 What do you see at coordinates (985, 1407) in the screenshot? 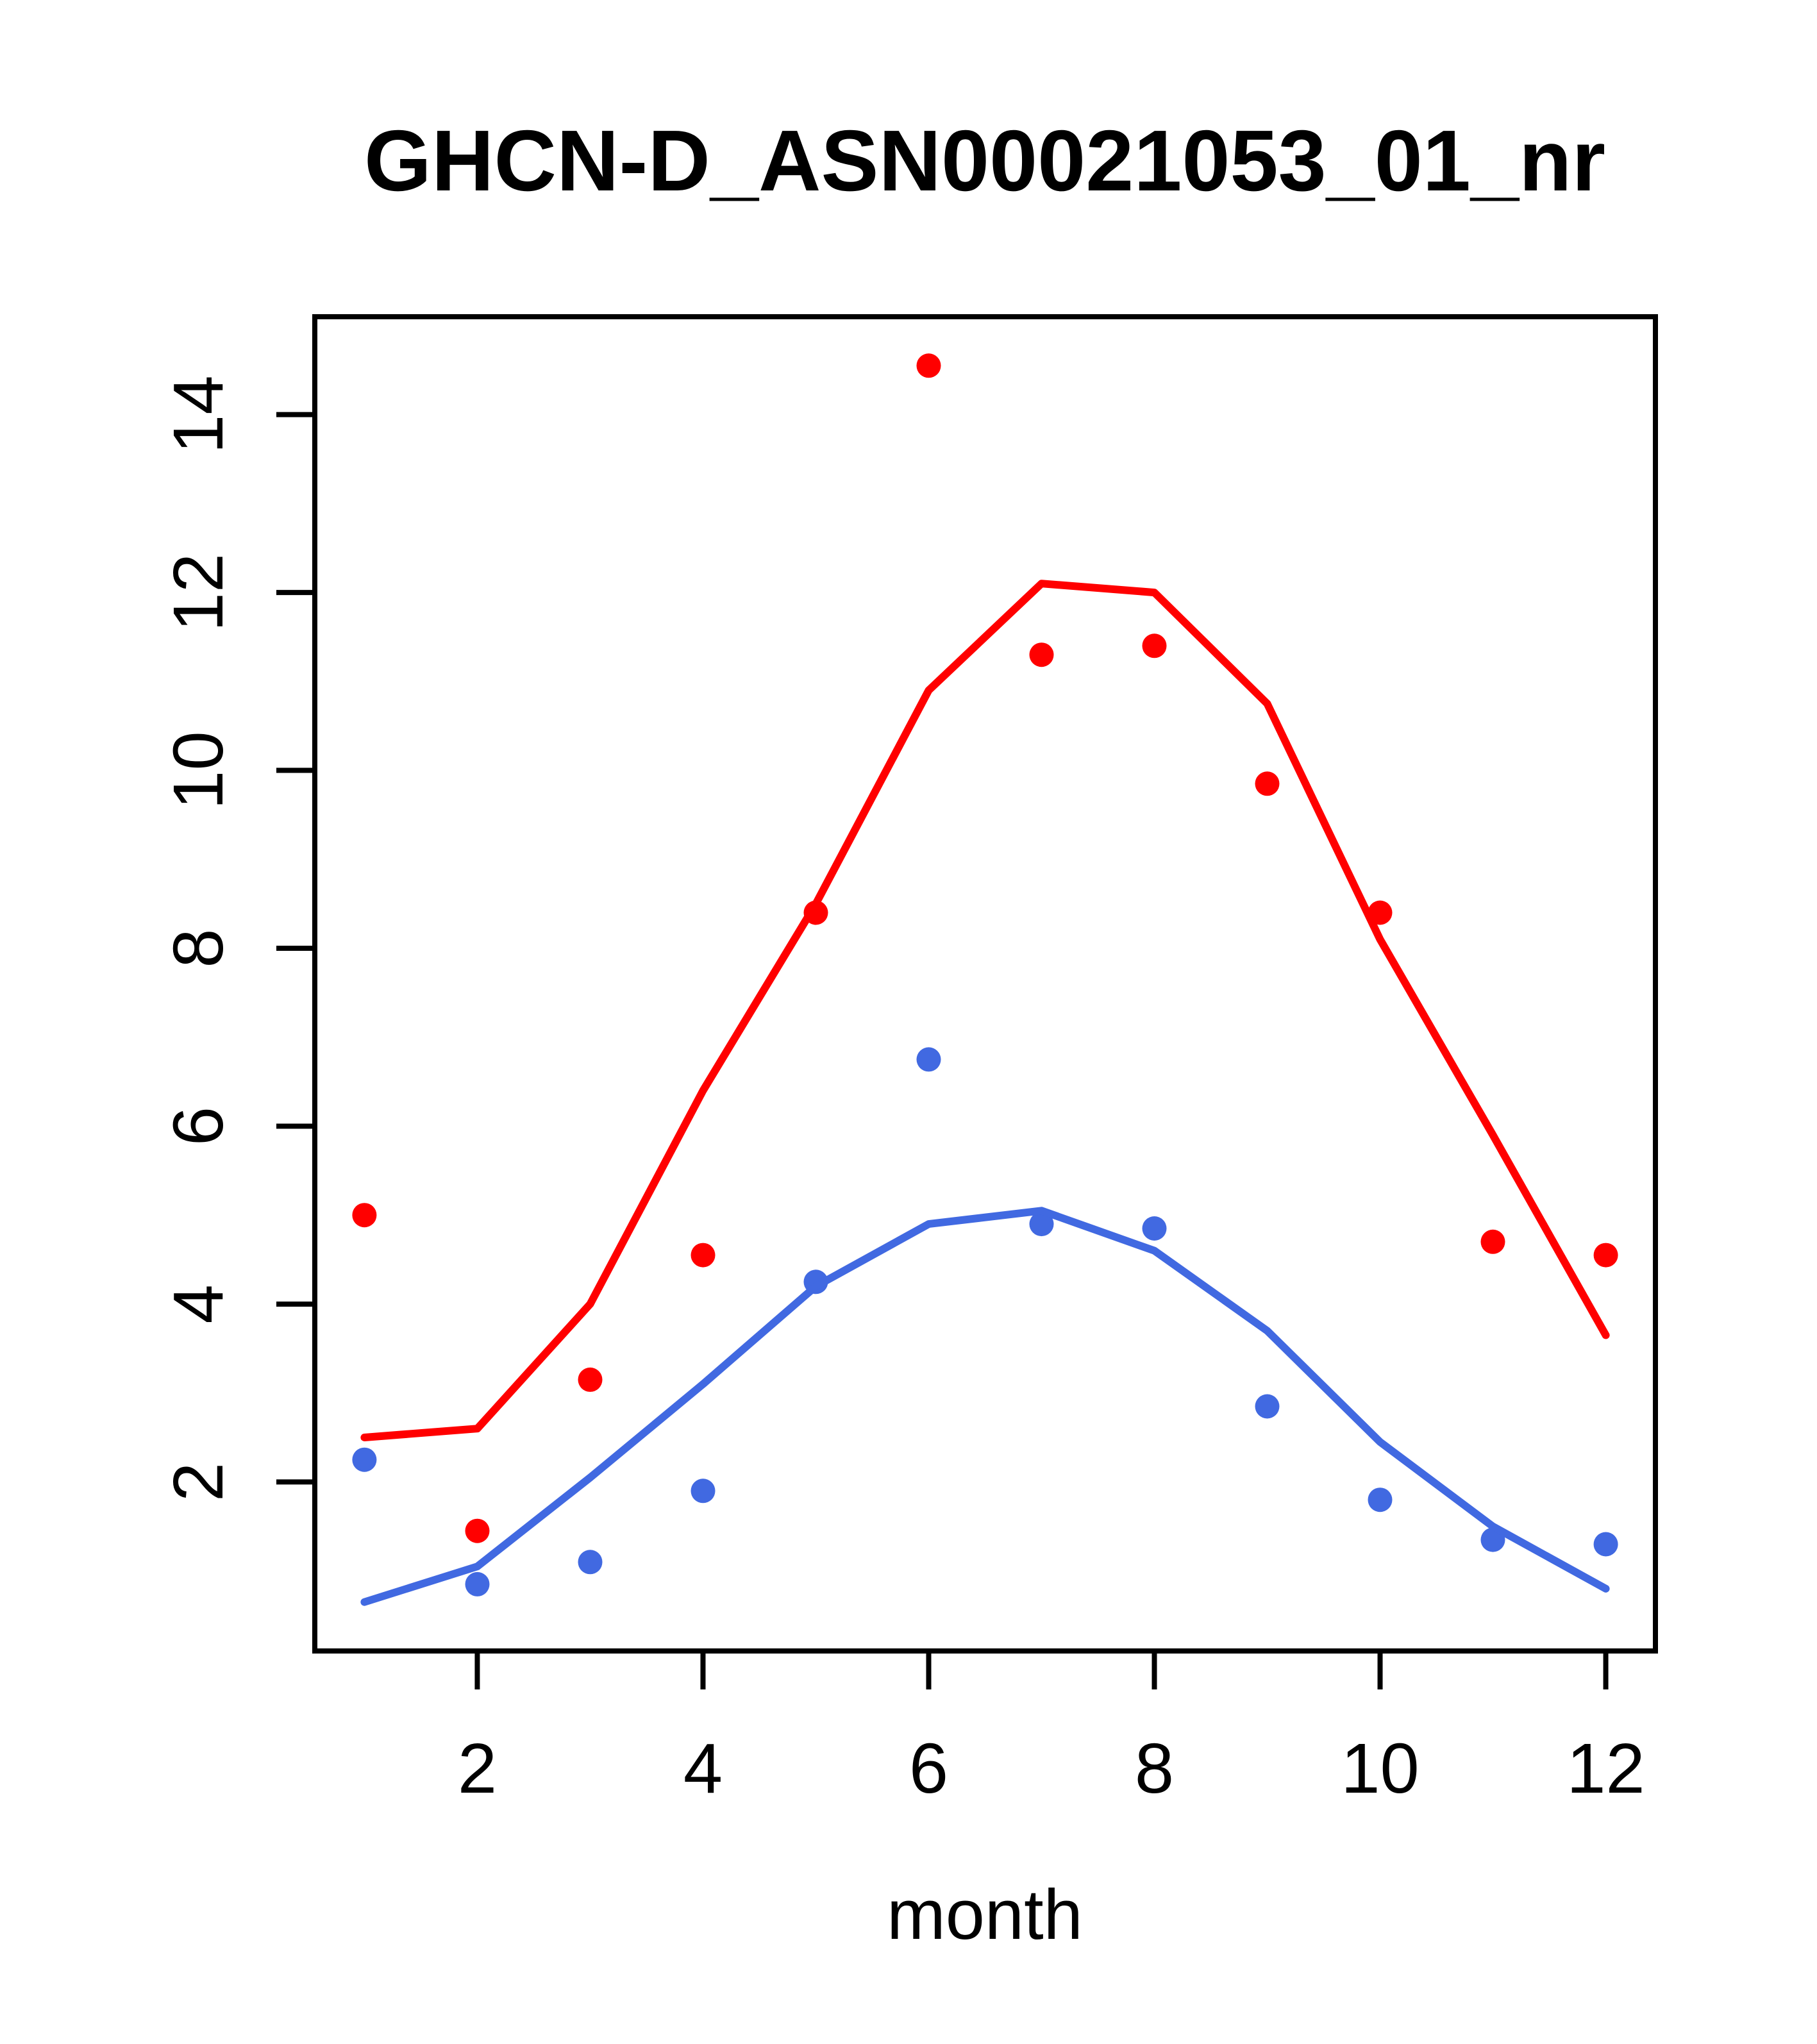
I see `blue-fit-line-path` at bounding box center [985, 1407].